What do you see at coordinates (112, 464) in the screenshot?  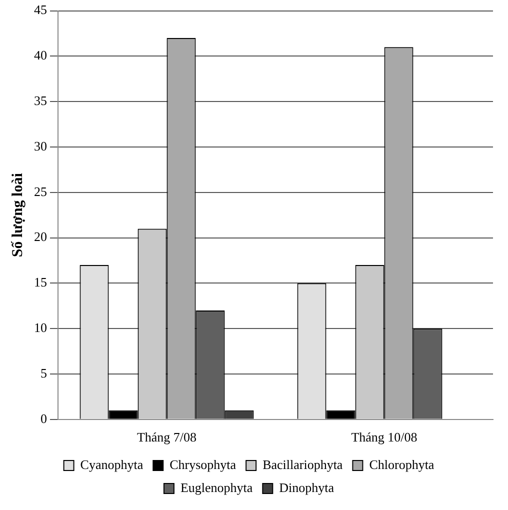 I see `legend-label: Cyanophyta` at bounding box center [112, 464].